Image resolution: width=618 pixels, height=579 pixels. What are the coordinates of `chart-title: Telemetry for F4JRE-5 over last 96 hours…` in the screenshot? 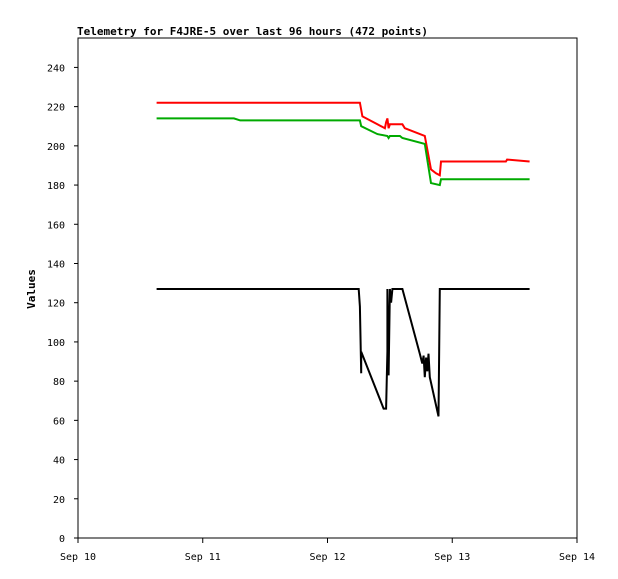 It's located at (252, 31).